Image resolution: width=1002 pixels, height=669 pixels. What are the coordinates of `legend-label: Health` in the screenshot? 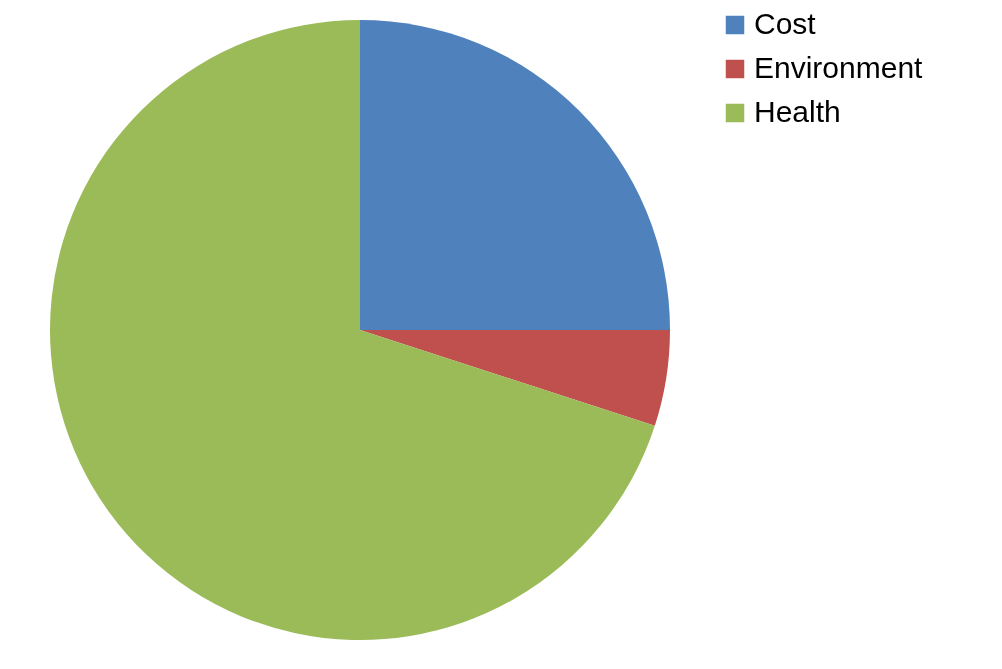 It's located at (797, 111).